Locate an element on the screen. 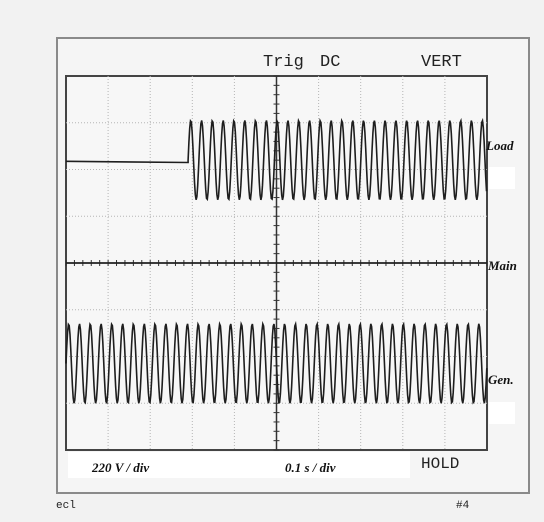  coupling-label: DC is located at coordinates (330, 62).